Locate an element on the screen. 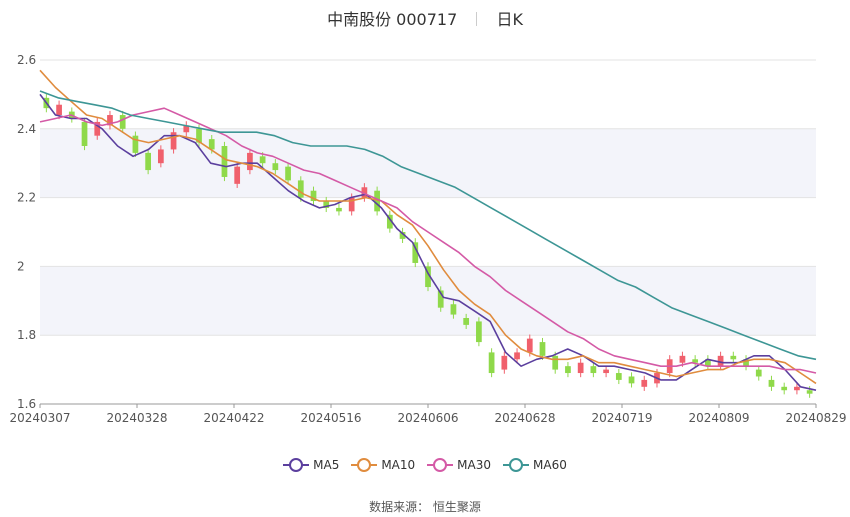 This screenshot has height=517, width=850. x-tick-label: 20240606 is located at coordinates (427, 418).